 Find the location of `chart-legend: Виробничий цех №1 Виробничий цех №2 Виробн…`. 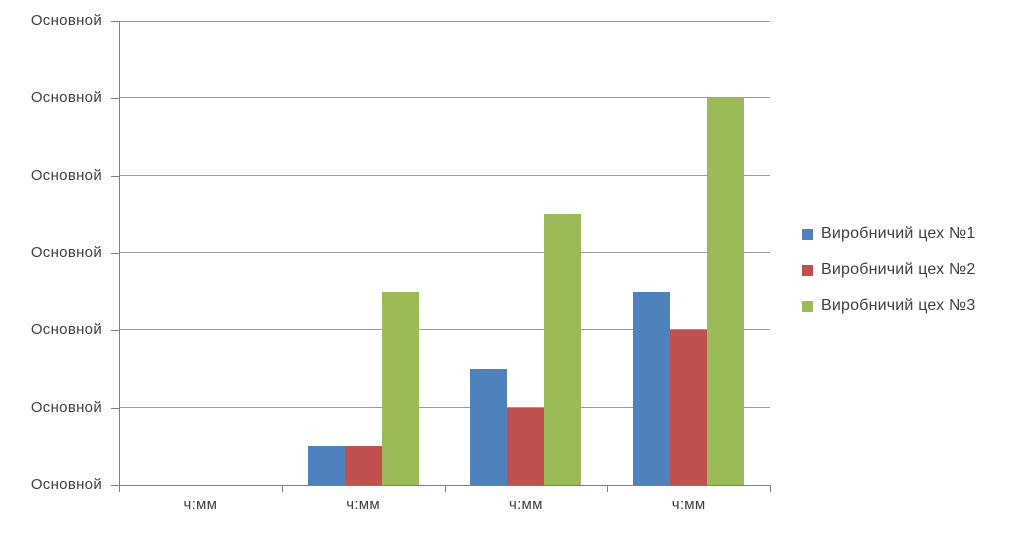

chart-legend: Виробничий цех №1 Виробничий цех №2 Виробн… is located at coordinates (888, 277).